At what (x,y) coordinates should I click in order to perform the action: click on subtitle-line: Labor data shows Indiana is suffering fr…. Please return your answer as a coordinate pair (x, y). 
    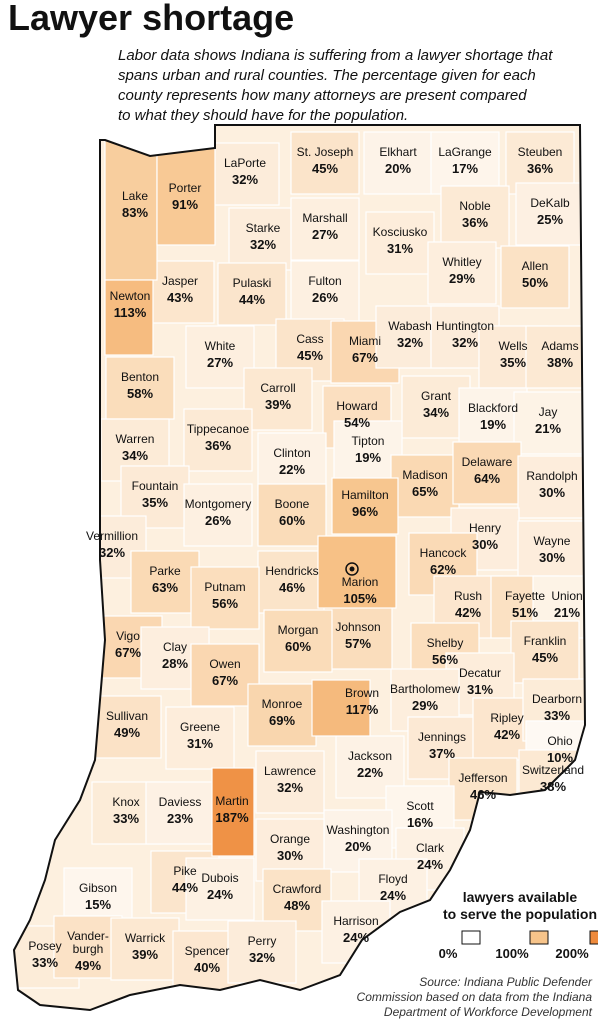
    Looking at the image, I should click on (335, 55).